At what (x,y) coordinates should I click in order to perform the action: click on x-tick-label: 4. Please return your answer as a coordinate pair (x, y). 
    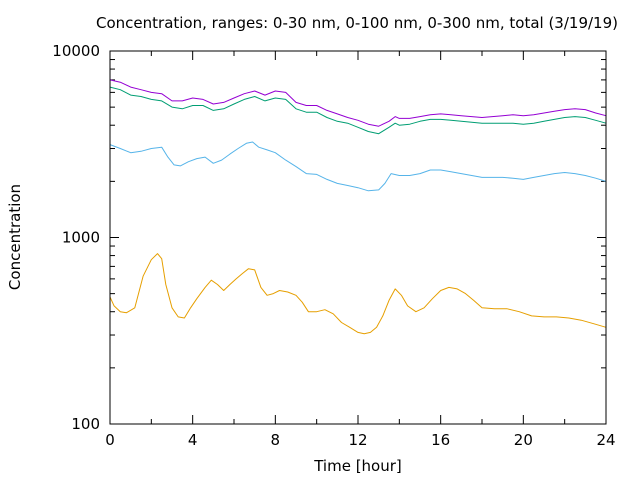
    Looking at the image, I should click on (193, 440).